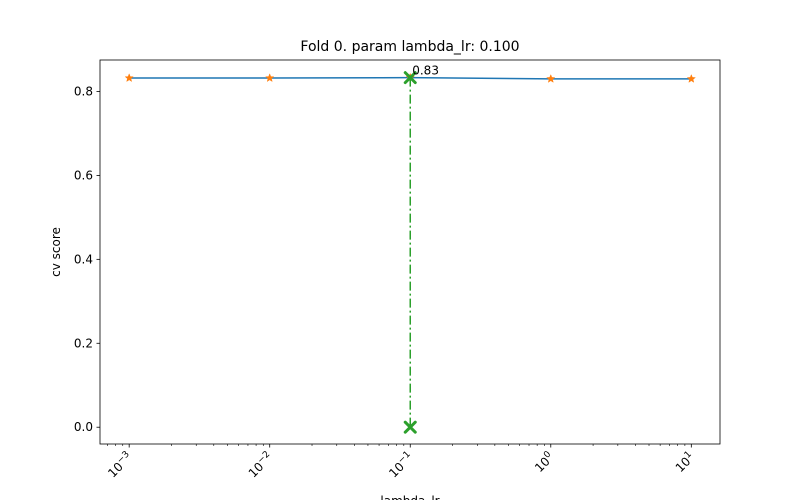 The height and width of the screenshot is (500, 800). What do you see at coordinates (56, 252) in the screenshot?
I see `y-axis-label: cv score` at bounding box center [56, 252].